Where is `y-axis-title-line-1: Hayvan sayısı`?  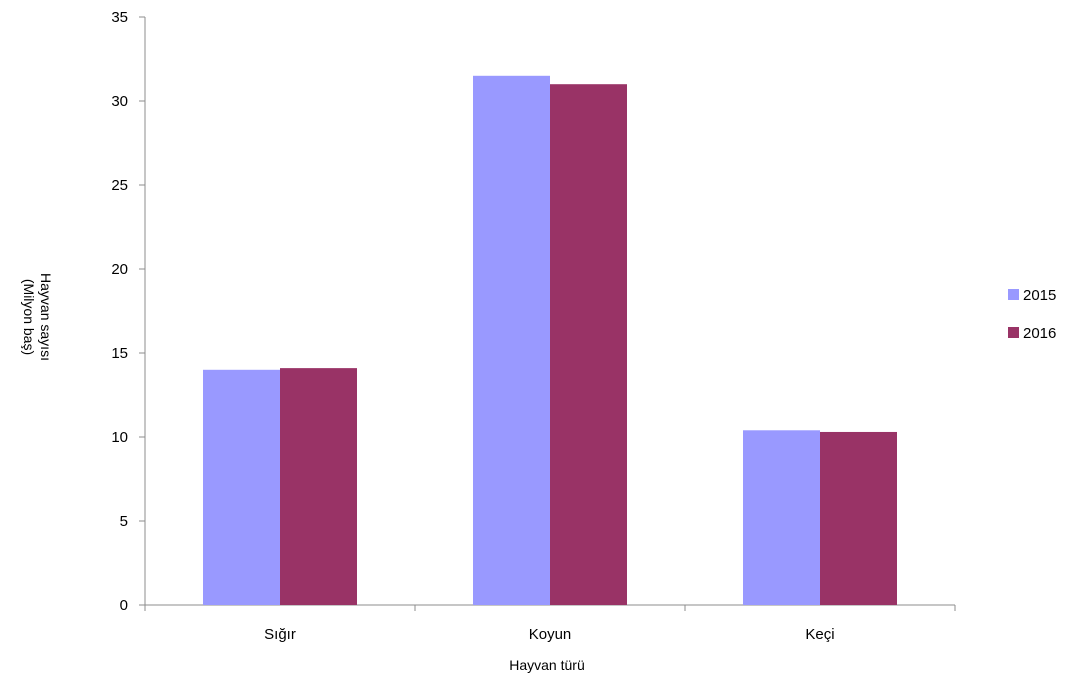
y-axis-title-line-1: Hayvan sayısı is located at coordinates (46, 317).